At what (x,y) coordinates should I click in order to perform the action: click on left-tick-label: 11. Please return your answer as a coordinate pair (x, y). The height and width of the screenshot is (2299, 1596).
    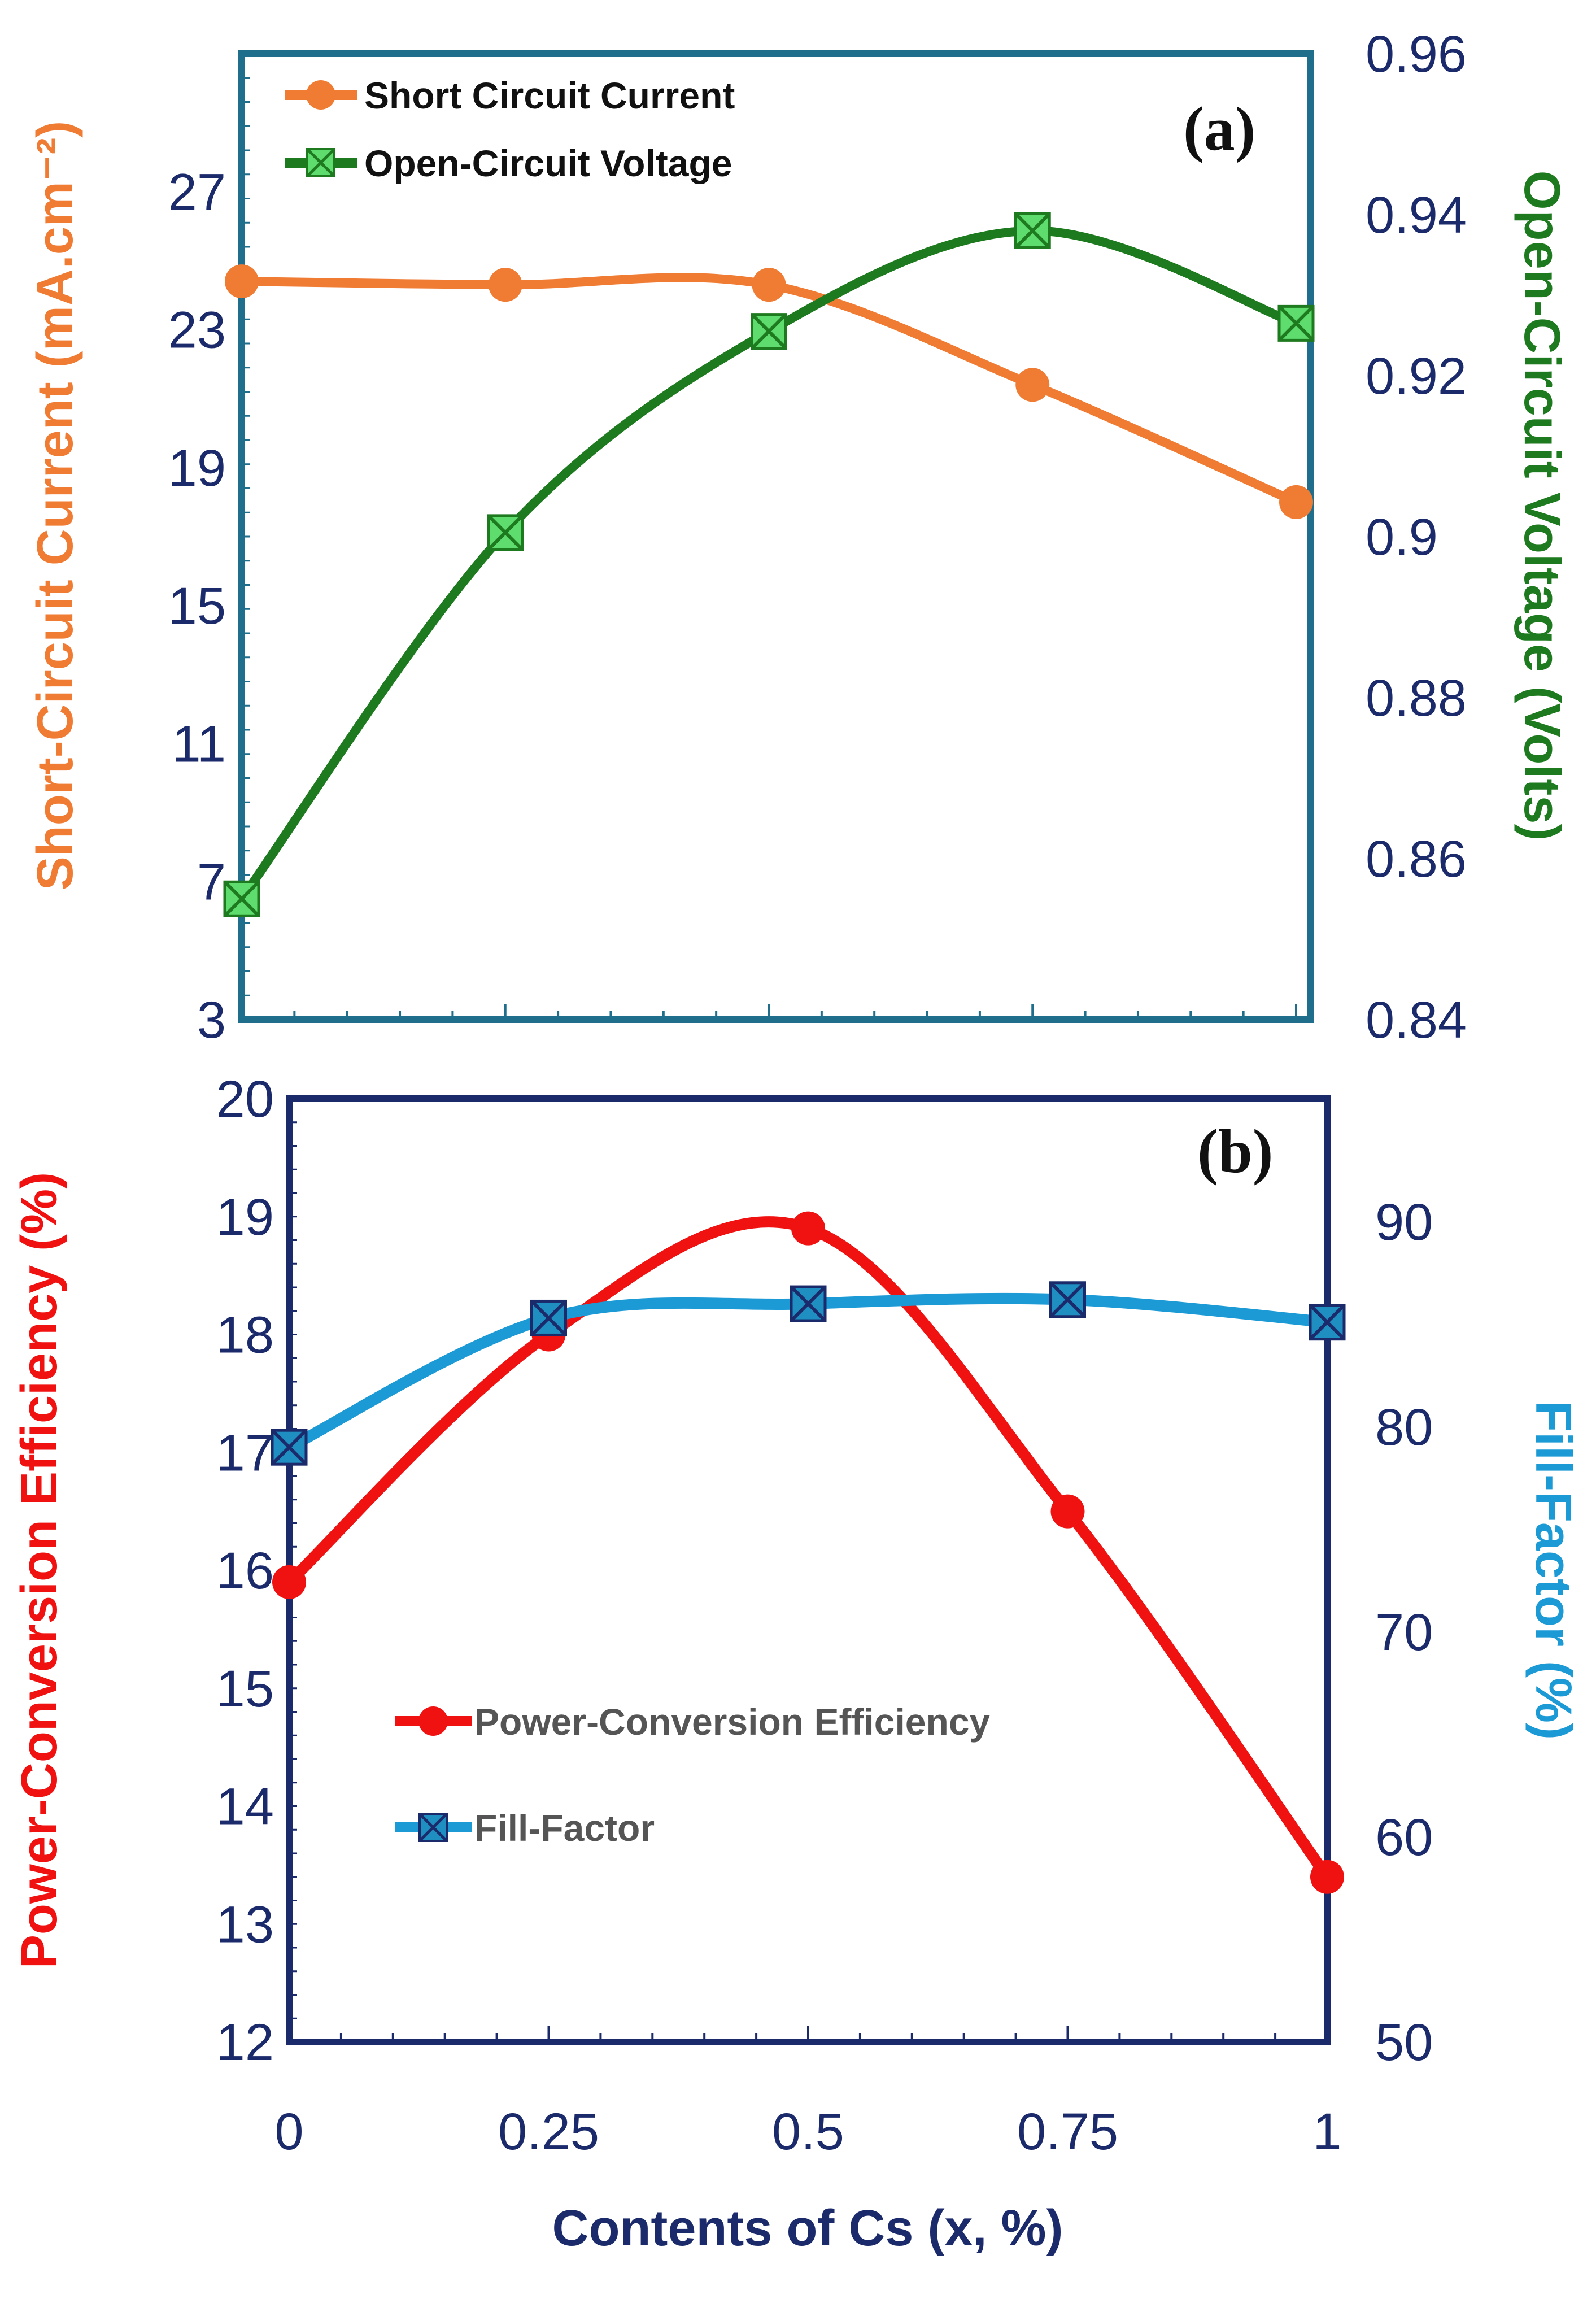
    Looking at the image, I should click on (199, 744).